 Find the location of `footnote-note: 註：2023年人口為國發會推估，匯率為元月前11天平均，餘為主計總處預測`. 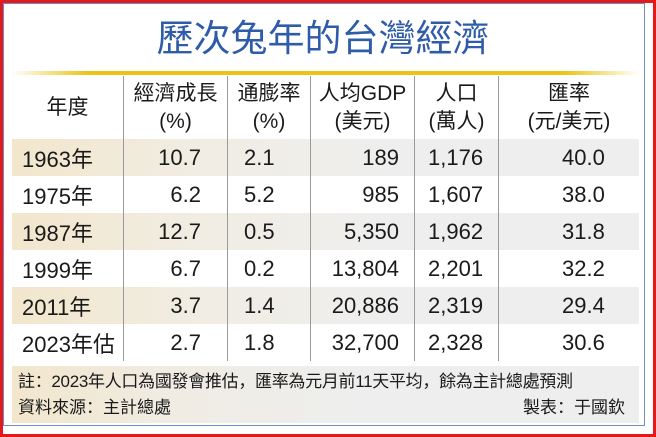

footnote-note: 註：2023年人口為國發會推估，匯率為元月前11天平均，餘為主計總處預測 is located at coordinates (295, 381).